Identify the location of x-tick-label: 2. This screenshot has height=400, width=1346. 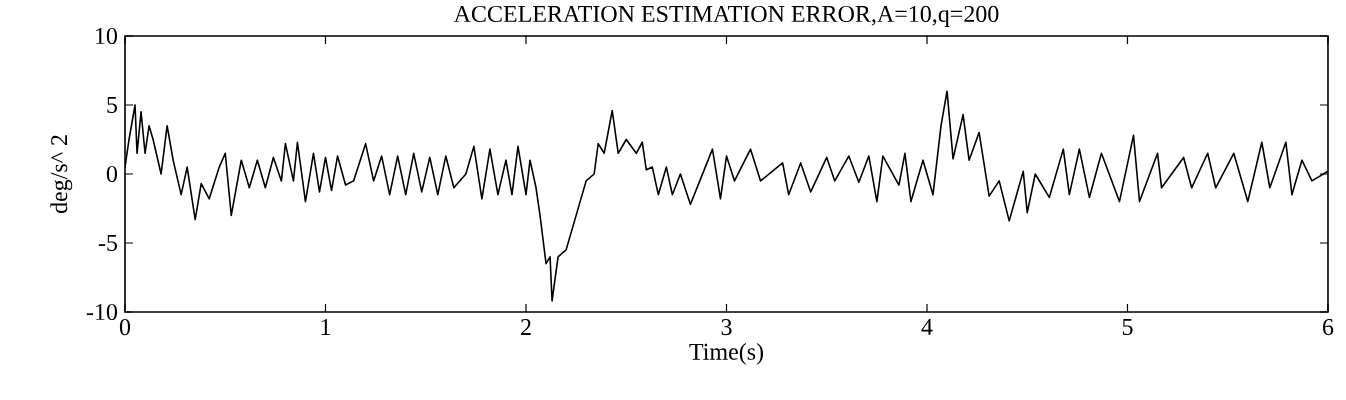
(526, 327).